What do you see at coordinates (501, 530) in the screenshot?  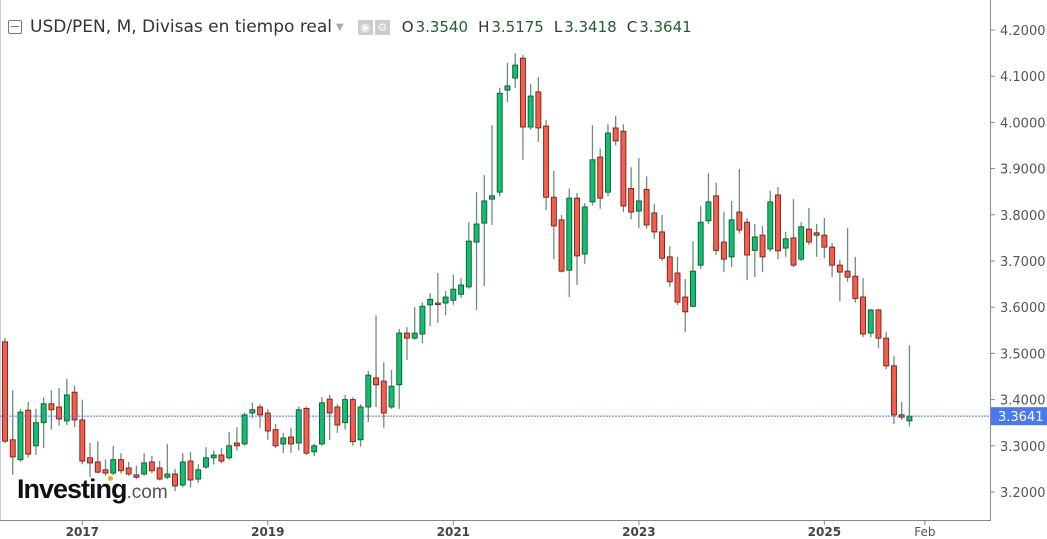 I see `x-axis: 2017 2019 2021 2023 2025 Feb` at bounding box center [501, 530].